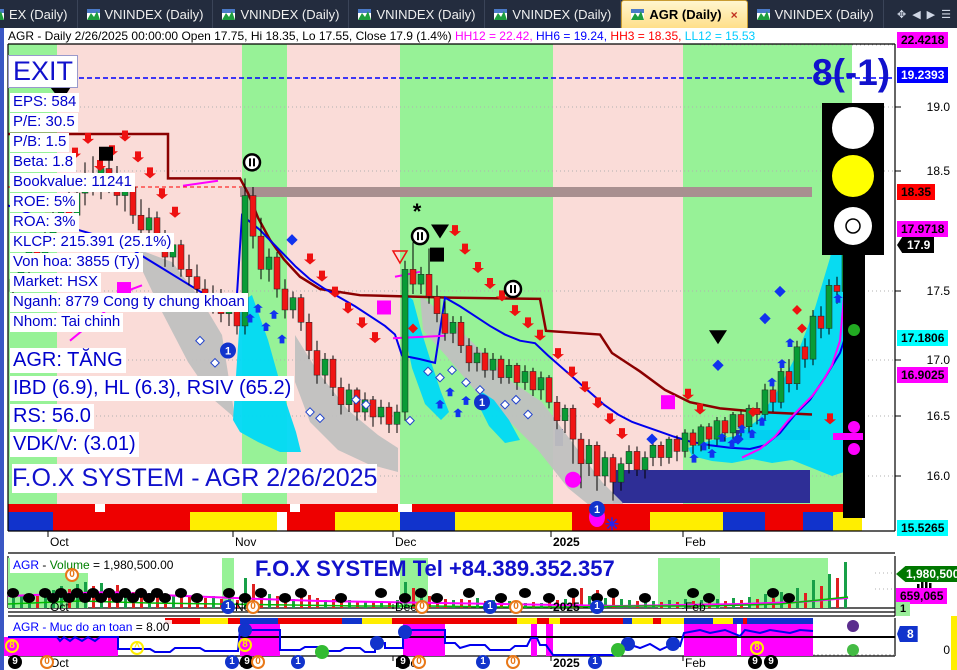  Describe the element at coordinates (400, 257) in the screenshot. I see `open-triangle-icon` at that location.